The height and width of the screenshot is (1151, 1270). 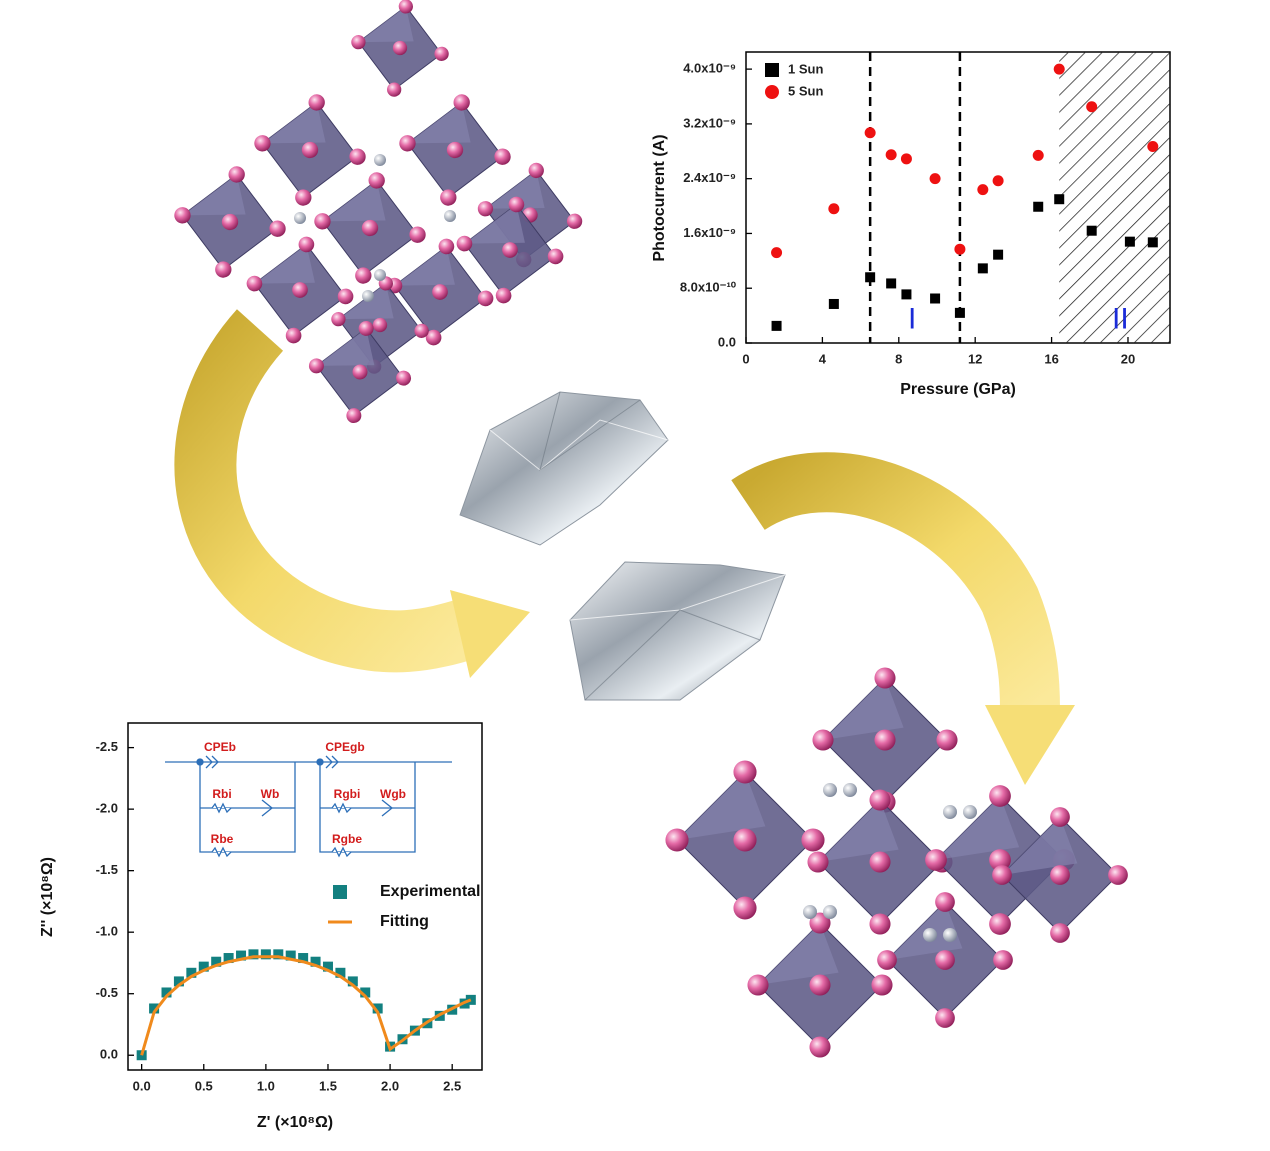 What do you see at coordinates (708, 287) in the screenshot?
I see `y-tick-label: 8.0x10⁻¹⁰` at bounding box center [708, 287].